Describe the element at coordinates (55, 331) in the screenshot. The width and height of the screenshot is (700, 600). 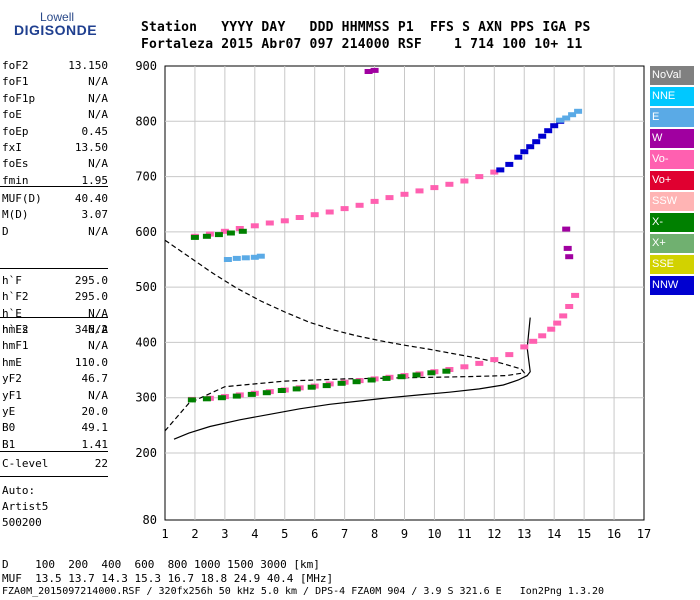
I see `param-row: hmF2 346.2` at that location.